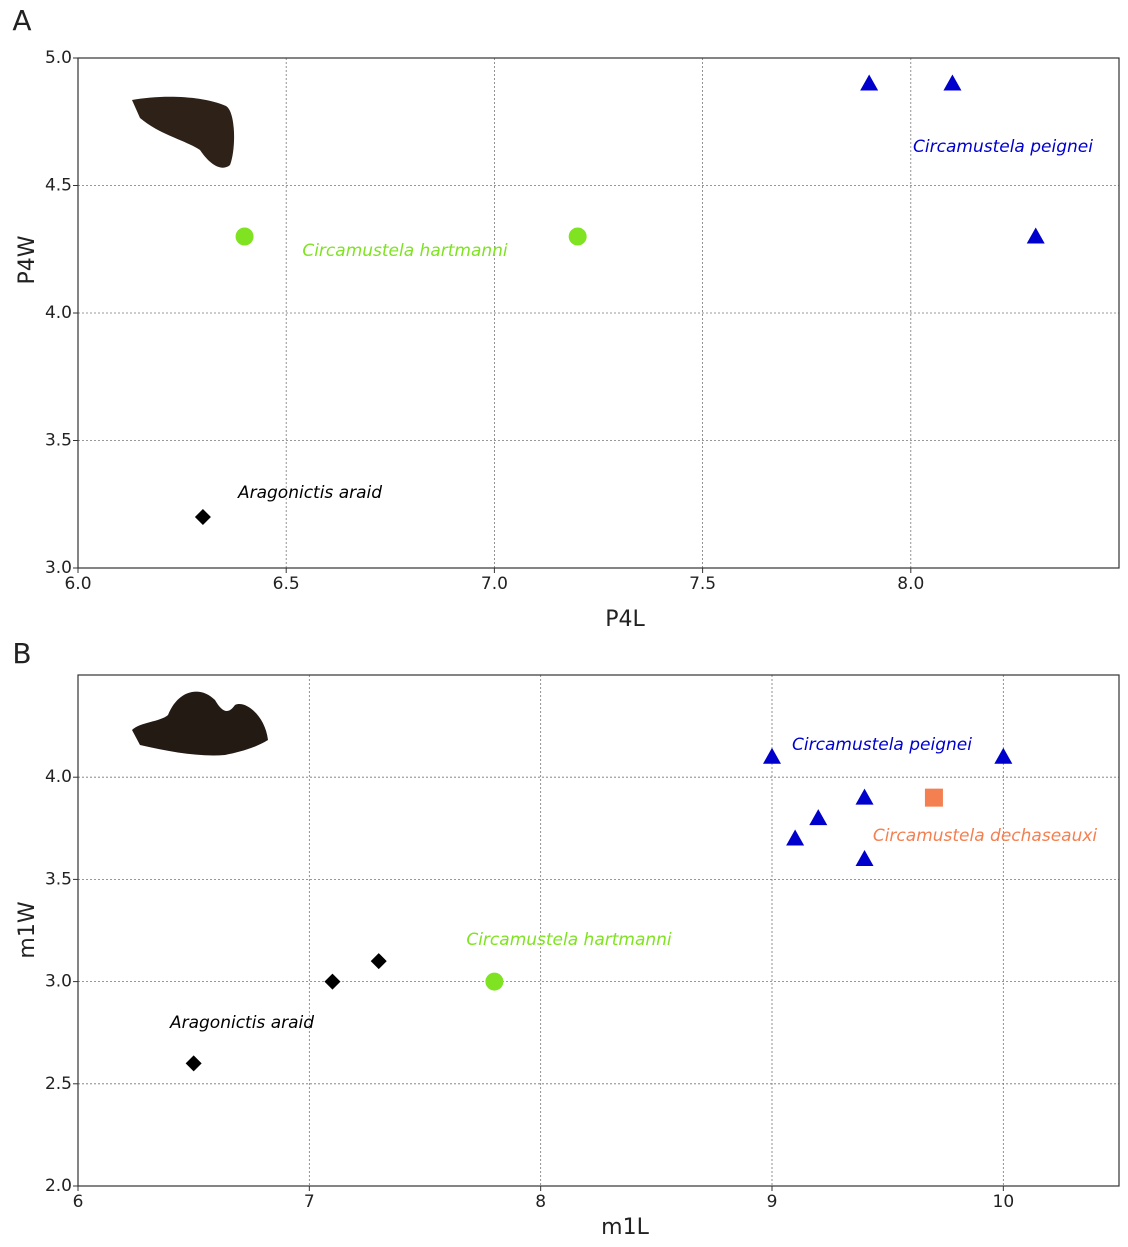 This screenshot has height=1247, width=1128. What do you see at coordinates (58, 58) in the screenshot?
I see `y-tick-label: 5.0` at bounding box center [58, 58].